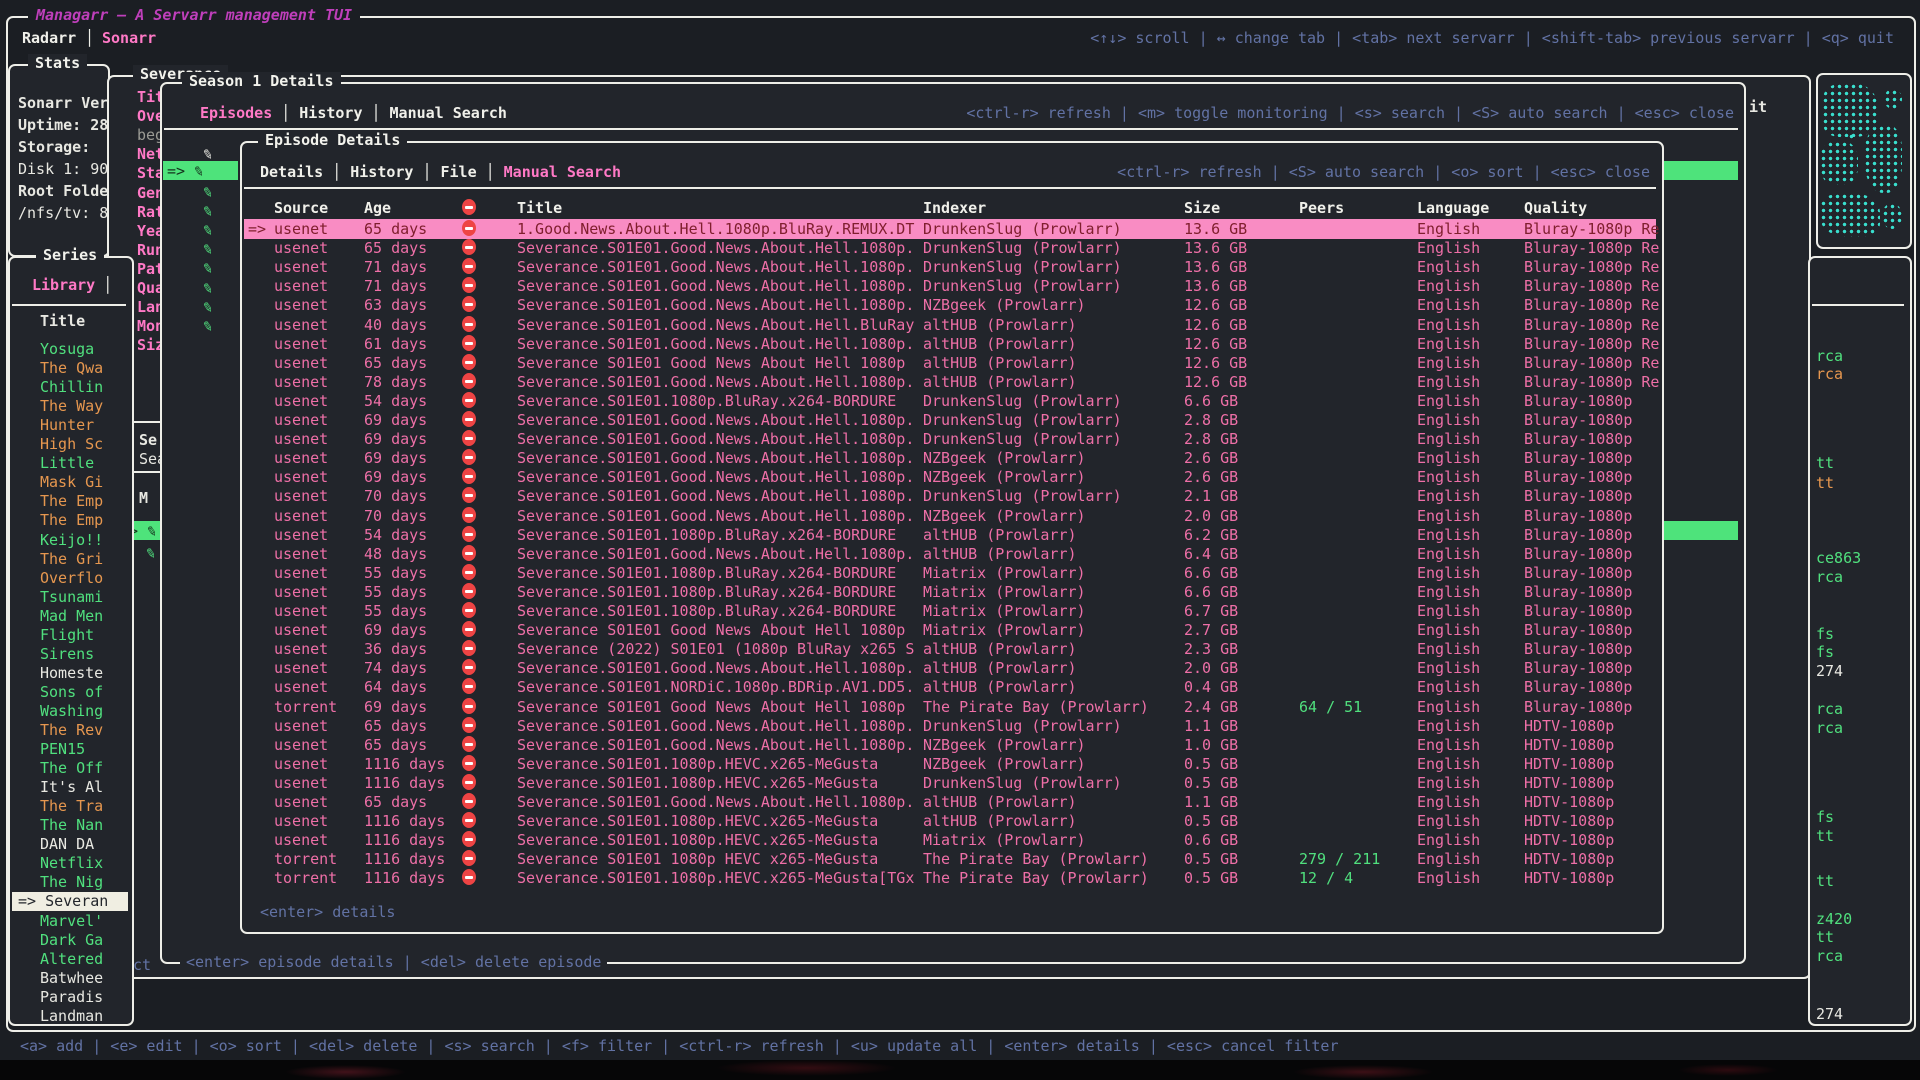 This screenshot has height=1080, width=1920. I want to click on cell-q: HDTV-1080p, so click(1569, 782).